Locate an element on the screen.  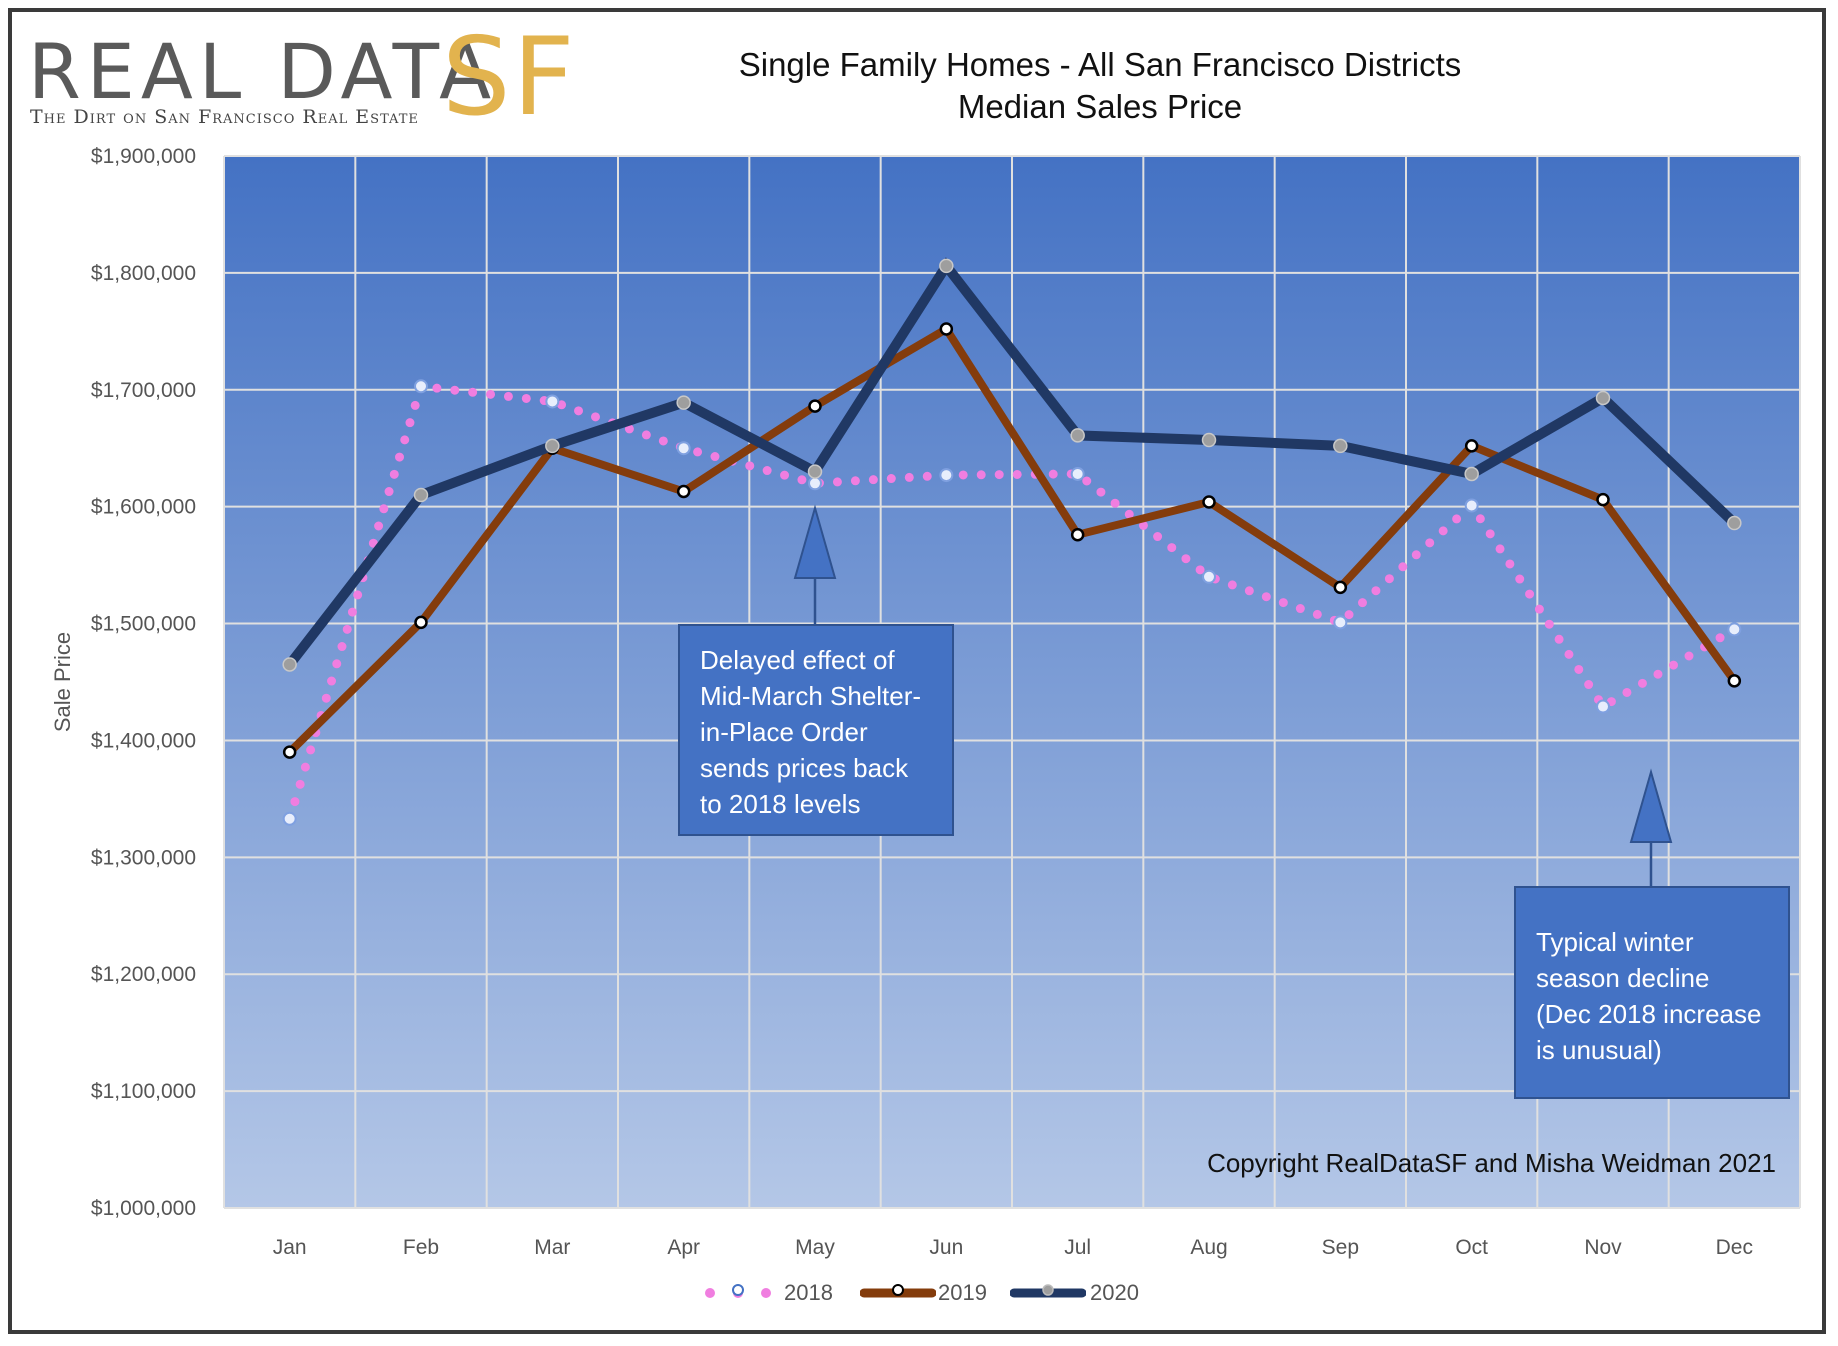
data-point-2020-Dec is located at coordinates (1734, 523).